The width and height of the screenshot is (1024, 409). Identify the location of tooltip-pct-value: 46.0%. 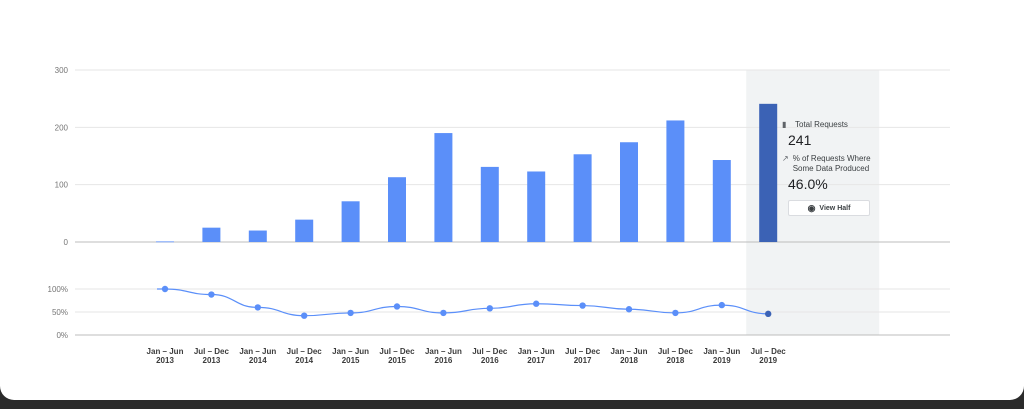
(808, 184).